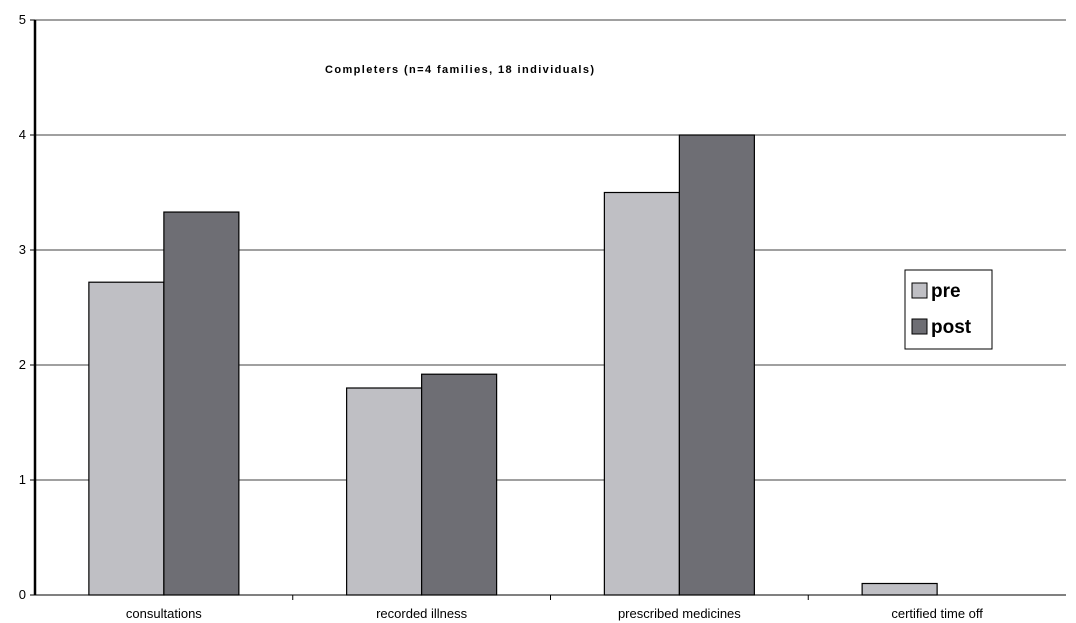 The width and height of the screenshot is (1076, 623). I want to click on x-category-label: prescribed medicines, so click(679, 613).